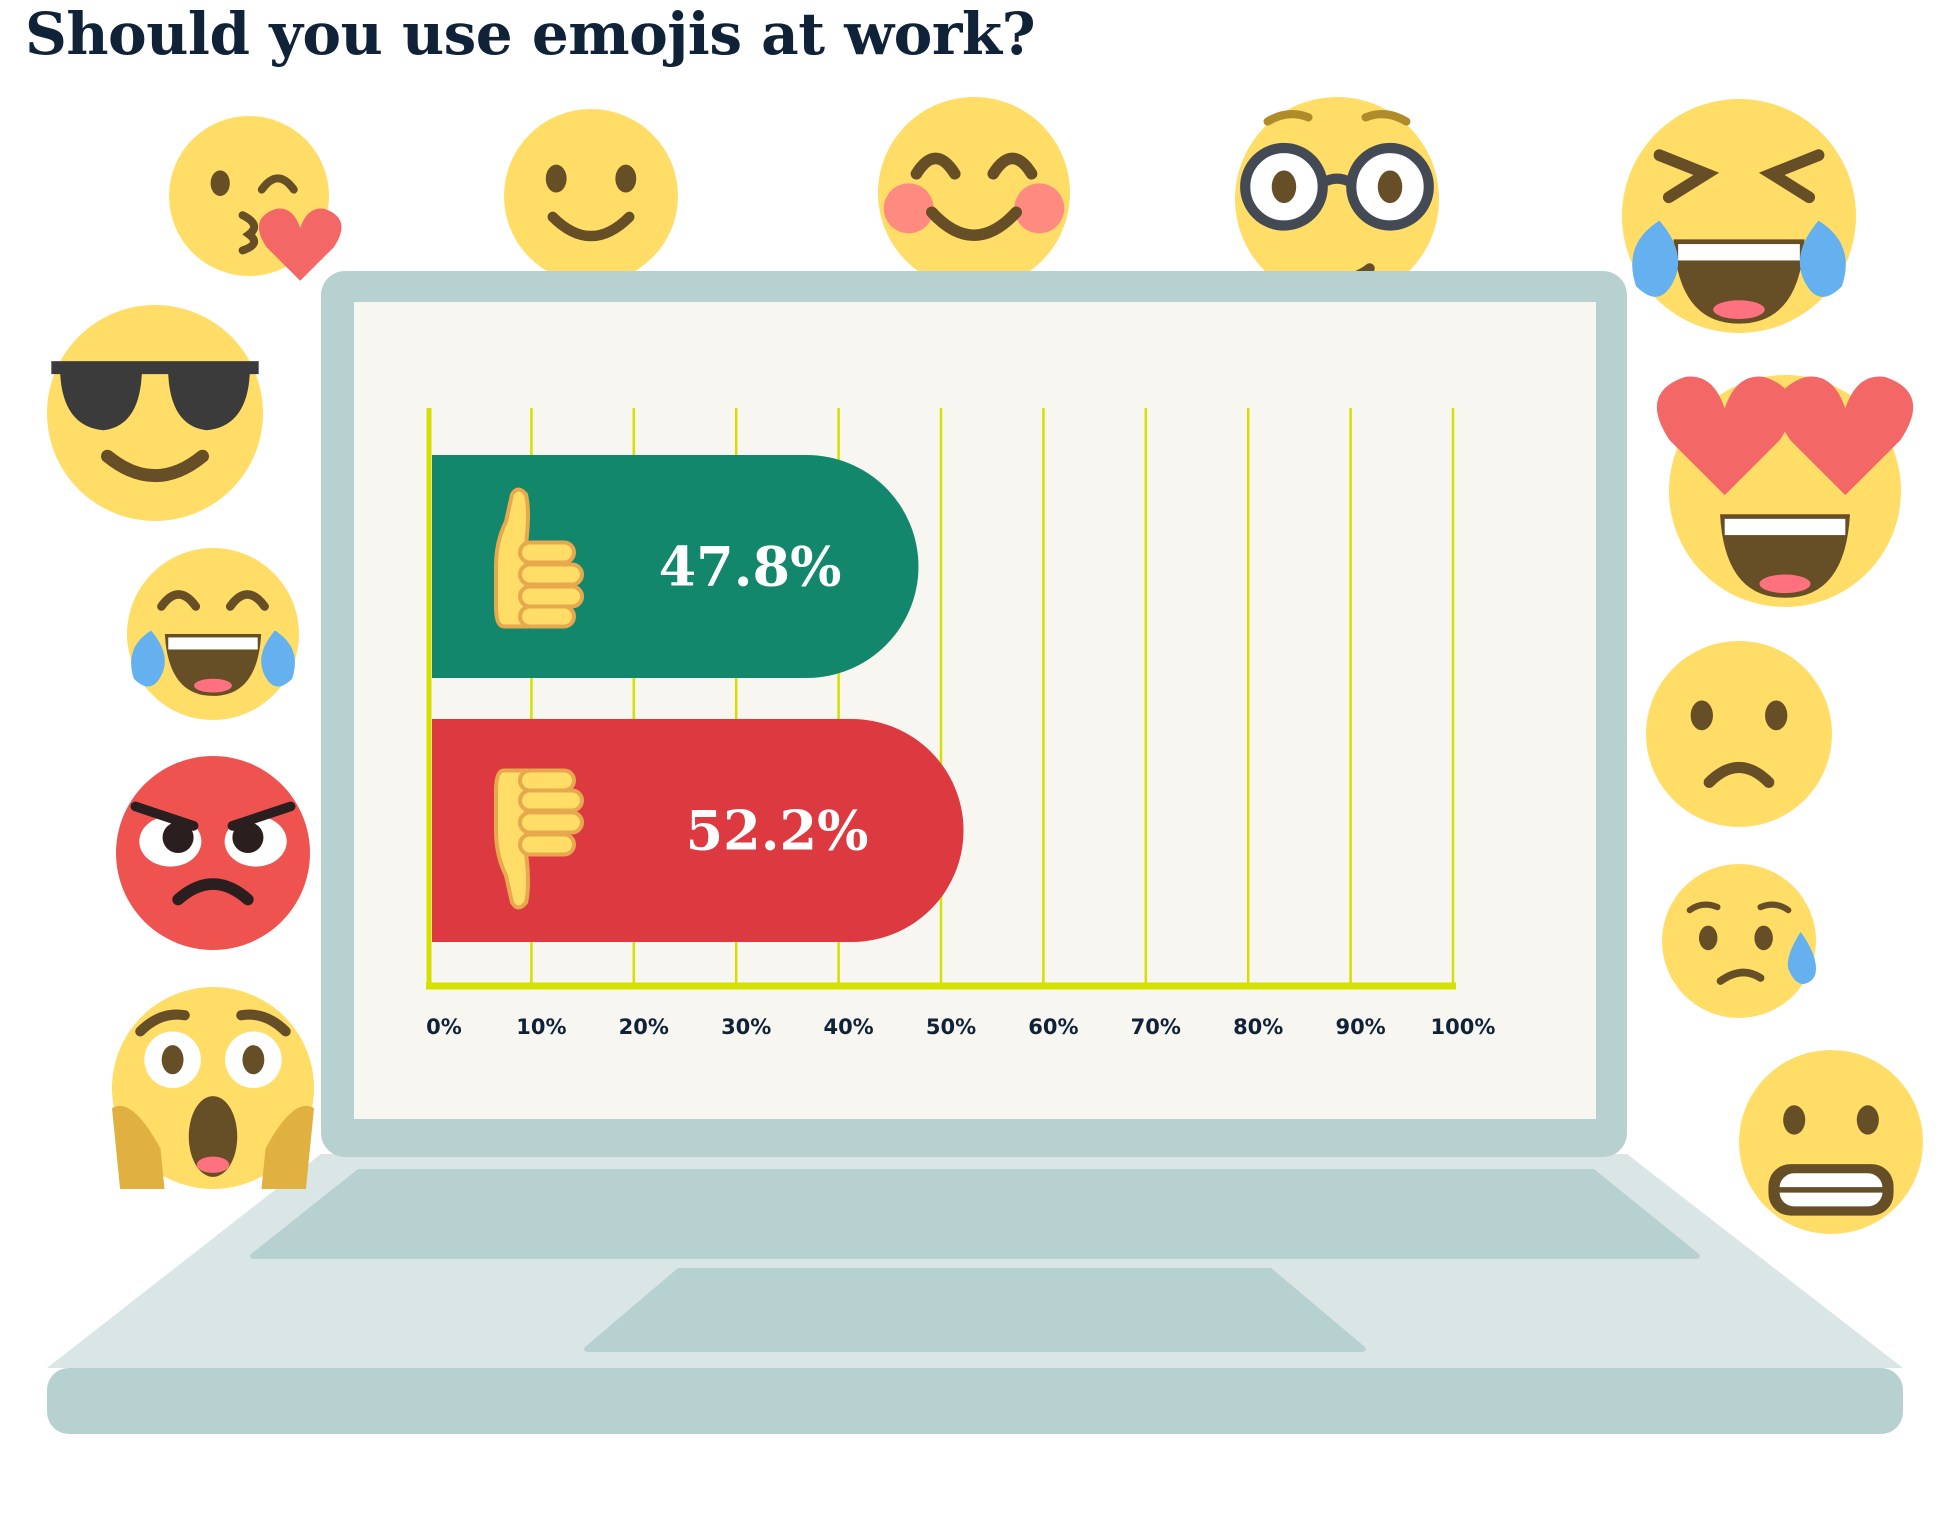 The height and width of the screenshot is (1513, 1940). What do you see at coordinates (1156, 1027) in the screenshot?
I see `x-tick-label: 70%` at bounding box center [1156, 1027].